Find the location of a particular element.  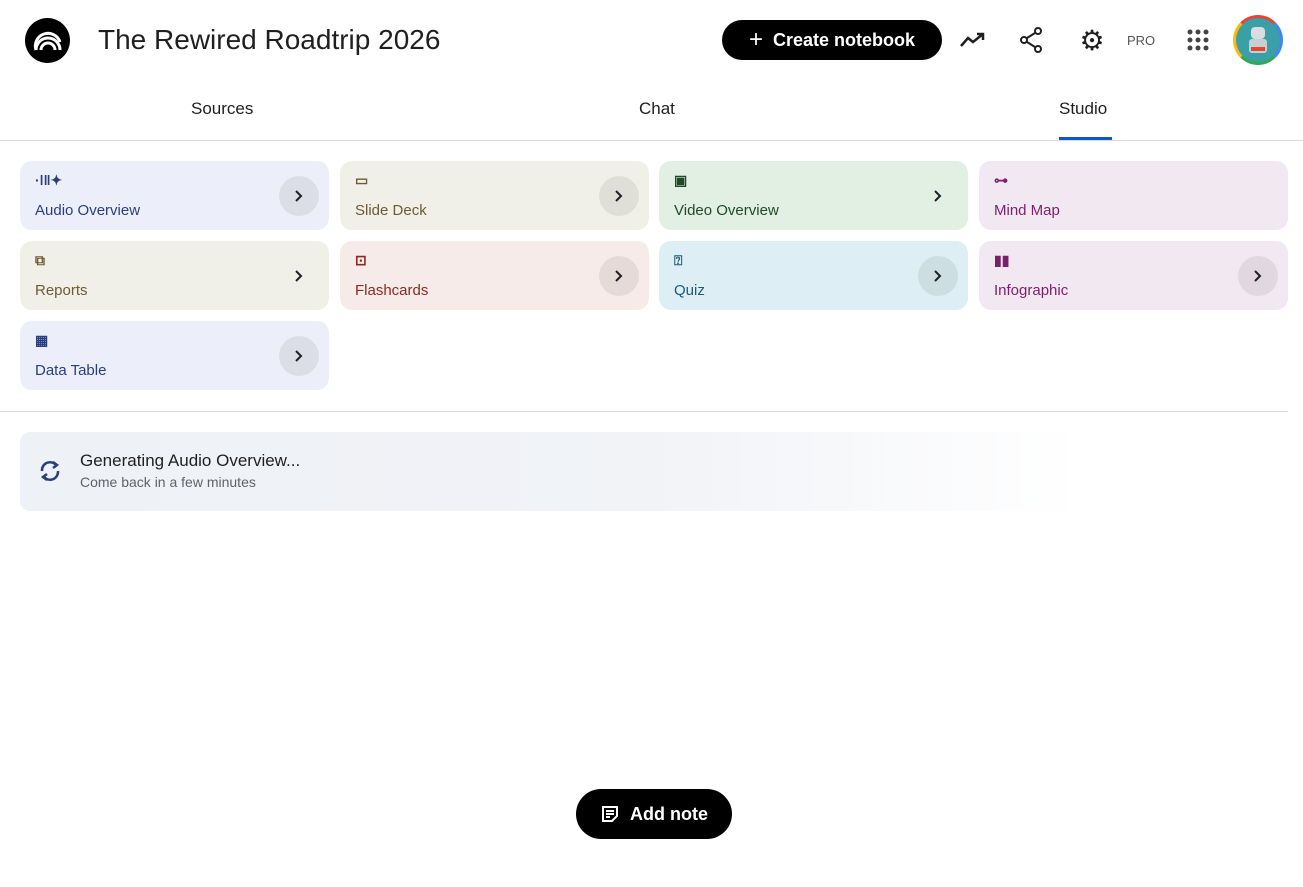

note-icon is located at coordinates (610, 814).